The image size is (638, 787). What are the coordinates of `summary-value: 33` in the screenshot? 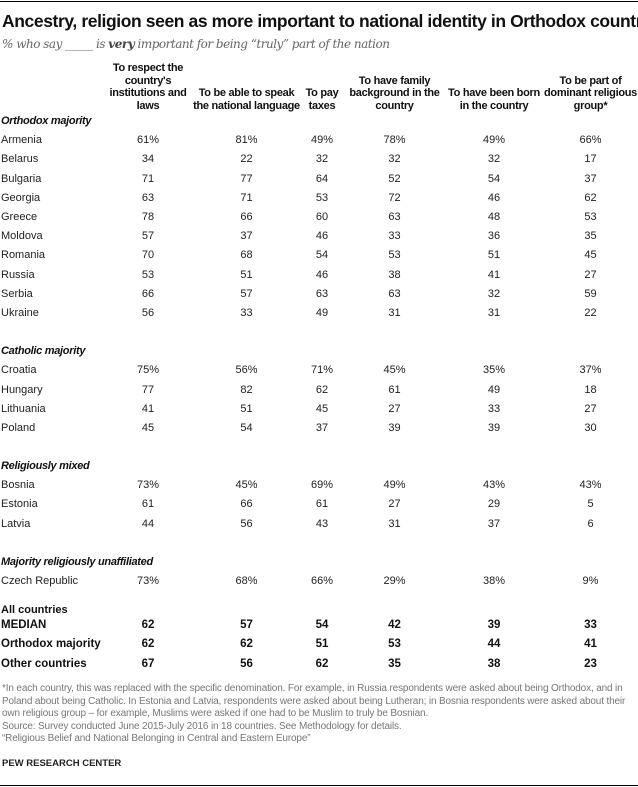 It's located at (590, 625).